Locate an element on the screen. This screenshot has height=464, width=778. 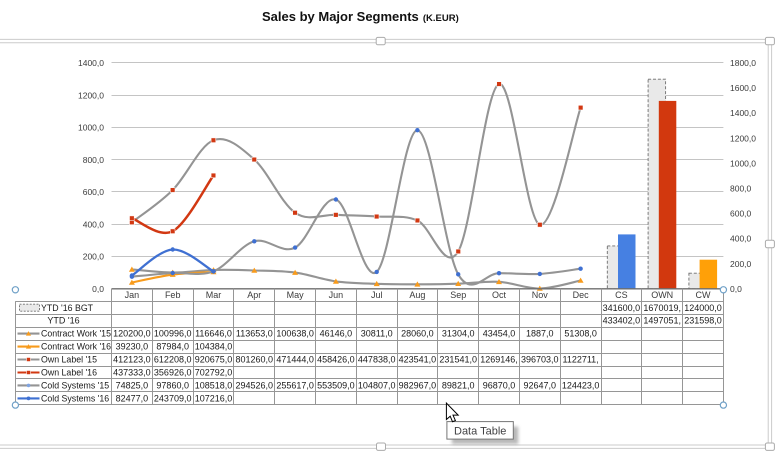
svg-text: 471444,0 is located at coordinates (295, 360).